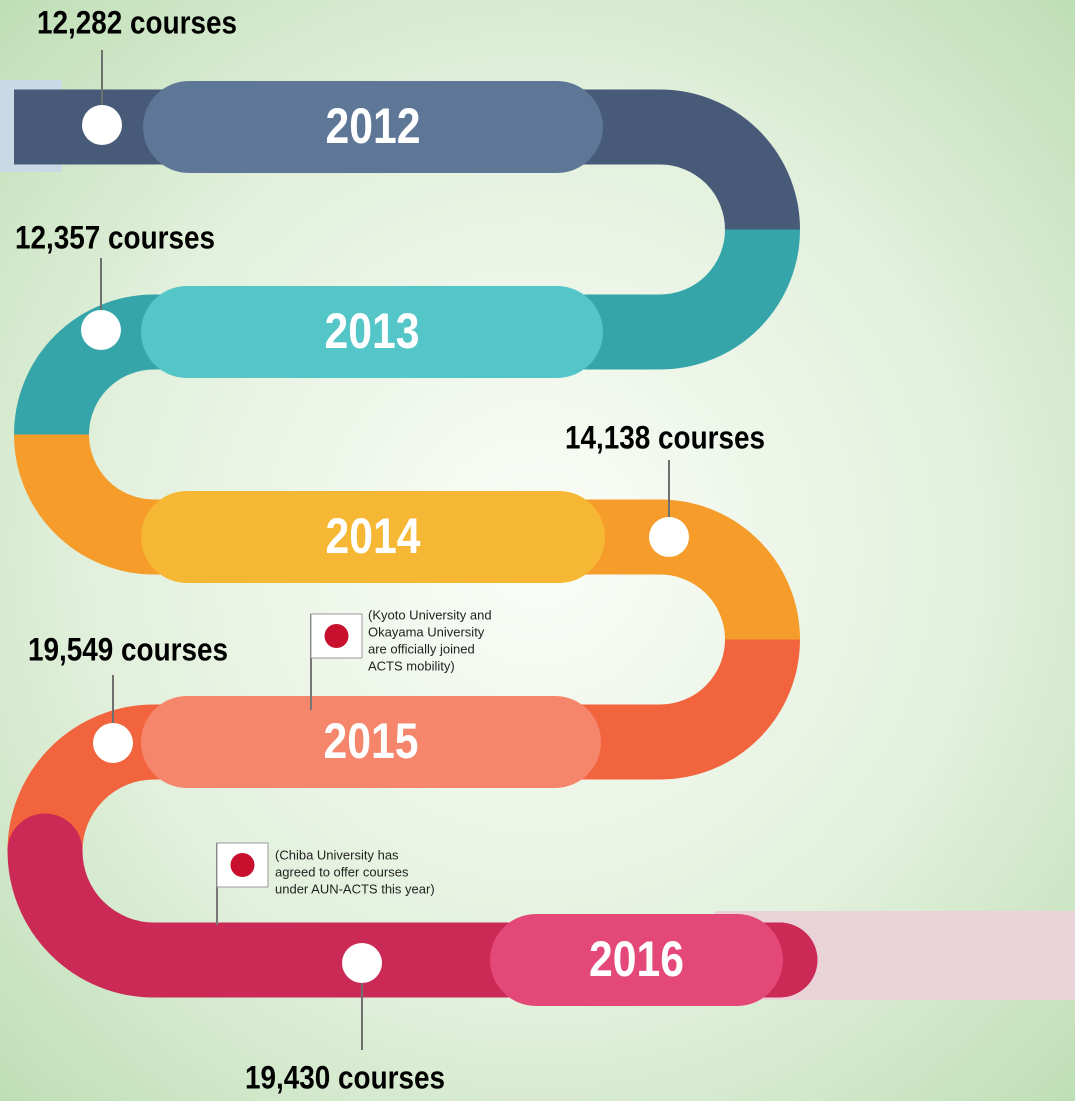 This screenshot has height=1101, width=1075. Describe the element at coordinates (337, 854) in the screenshot. I see `note-line: (Chiba University has` at that location.